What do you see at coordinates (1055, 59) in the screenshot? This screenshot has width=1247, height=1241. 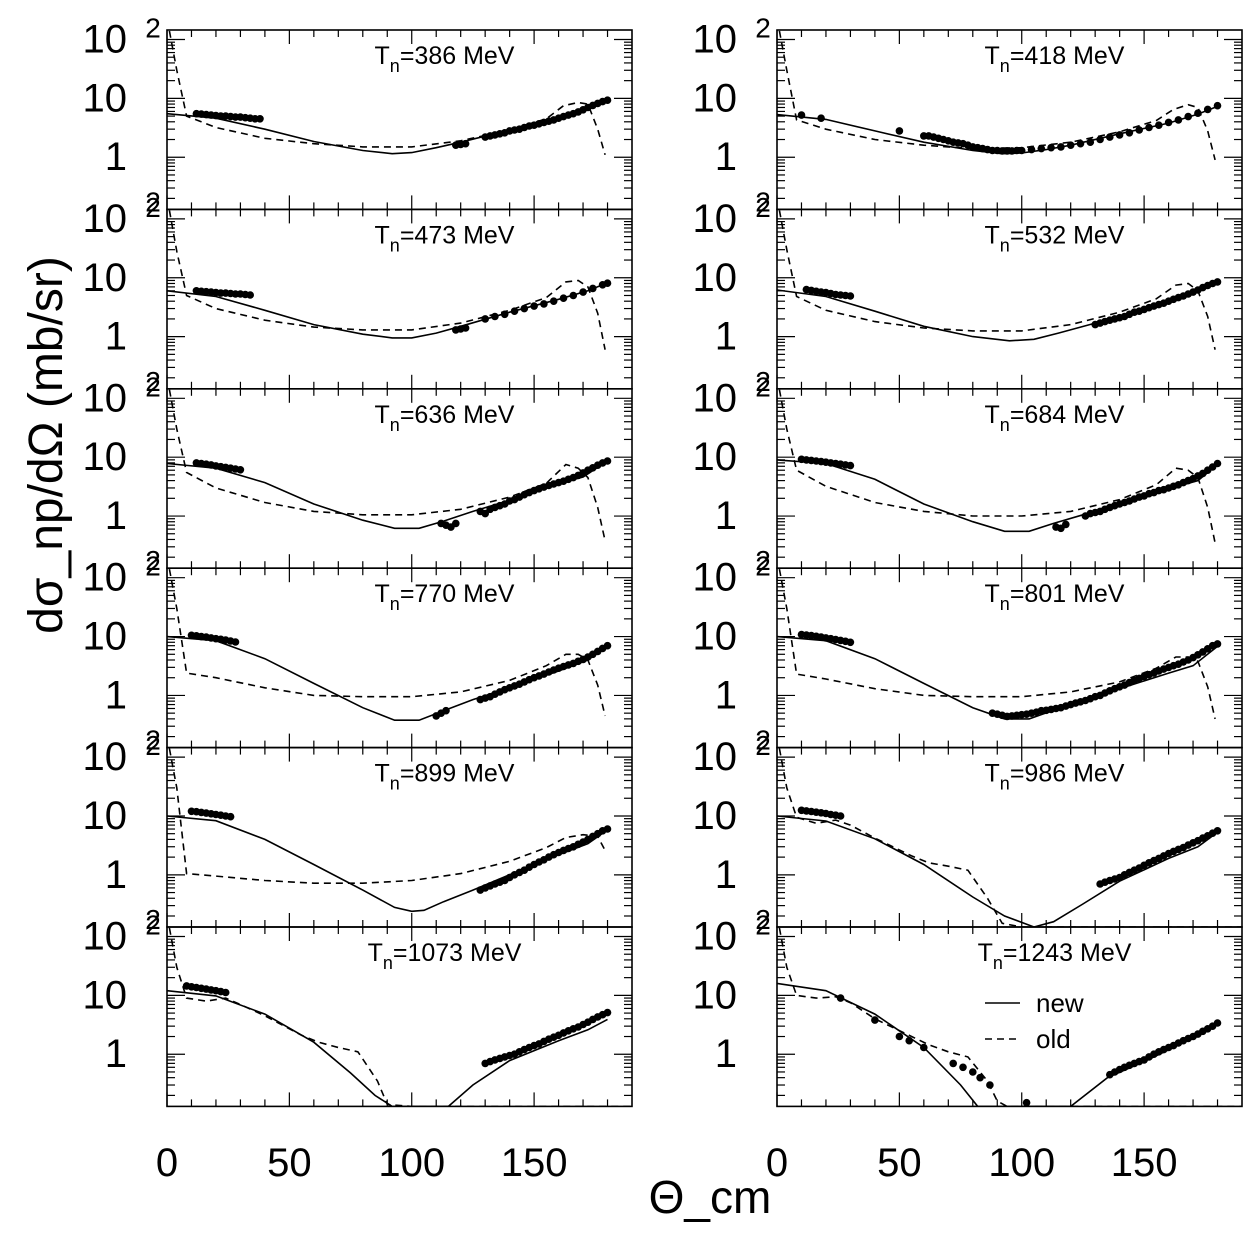 I see `energy-label: Tn=418 MeV` at bounding box center [1055, 59].